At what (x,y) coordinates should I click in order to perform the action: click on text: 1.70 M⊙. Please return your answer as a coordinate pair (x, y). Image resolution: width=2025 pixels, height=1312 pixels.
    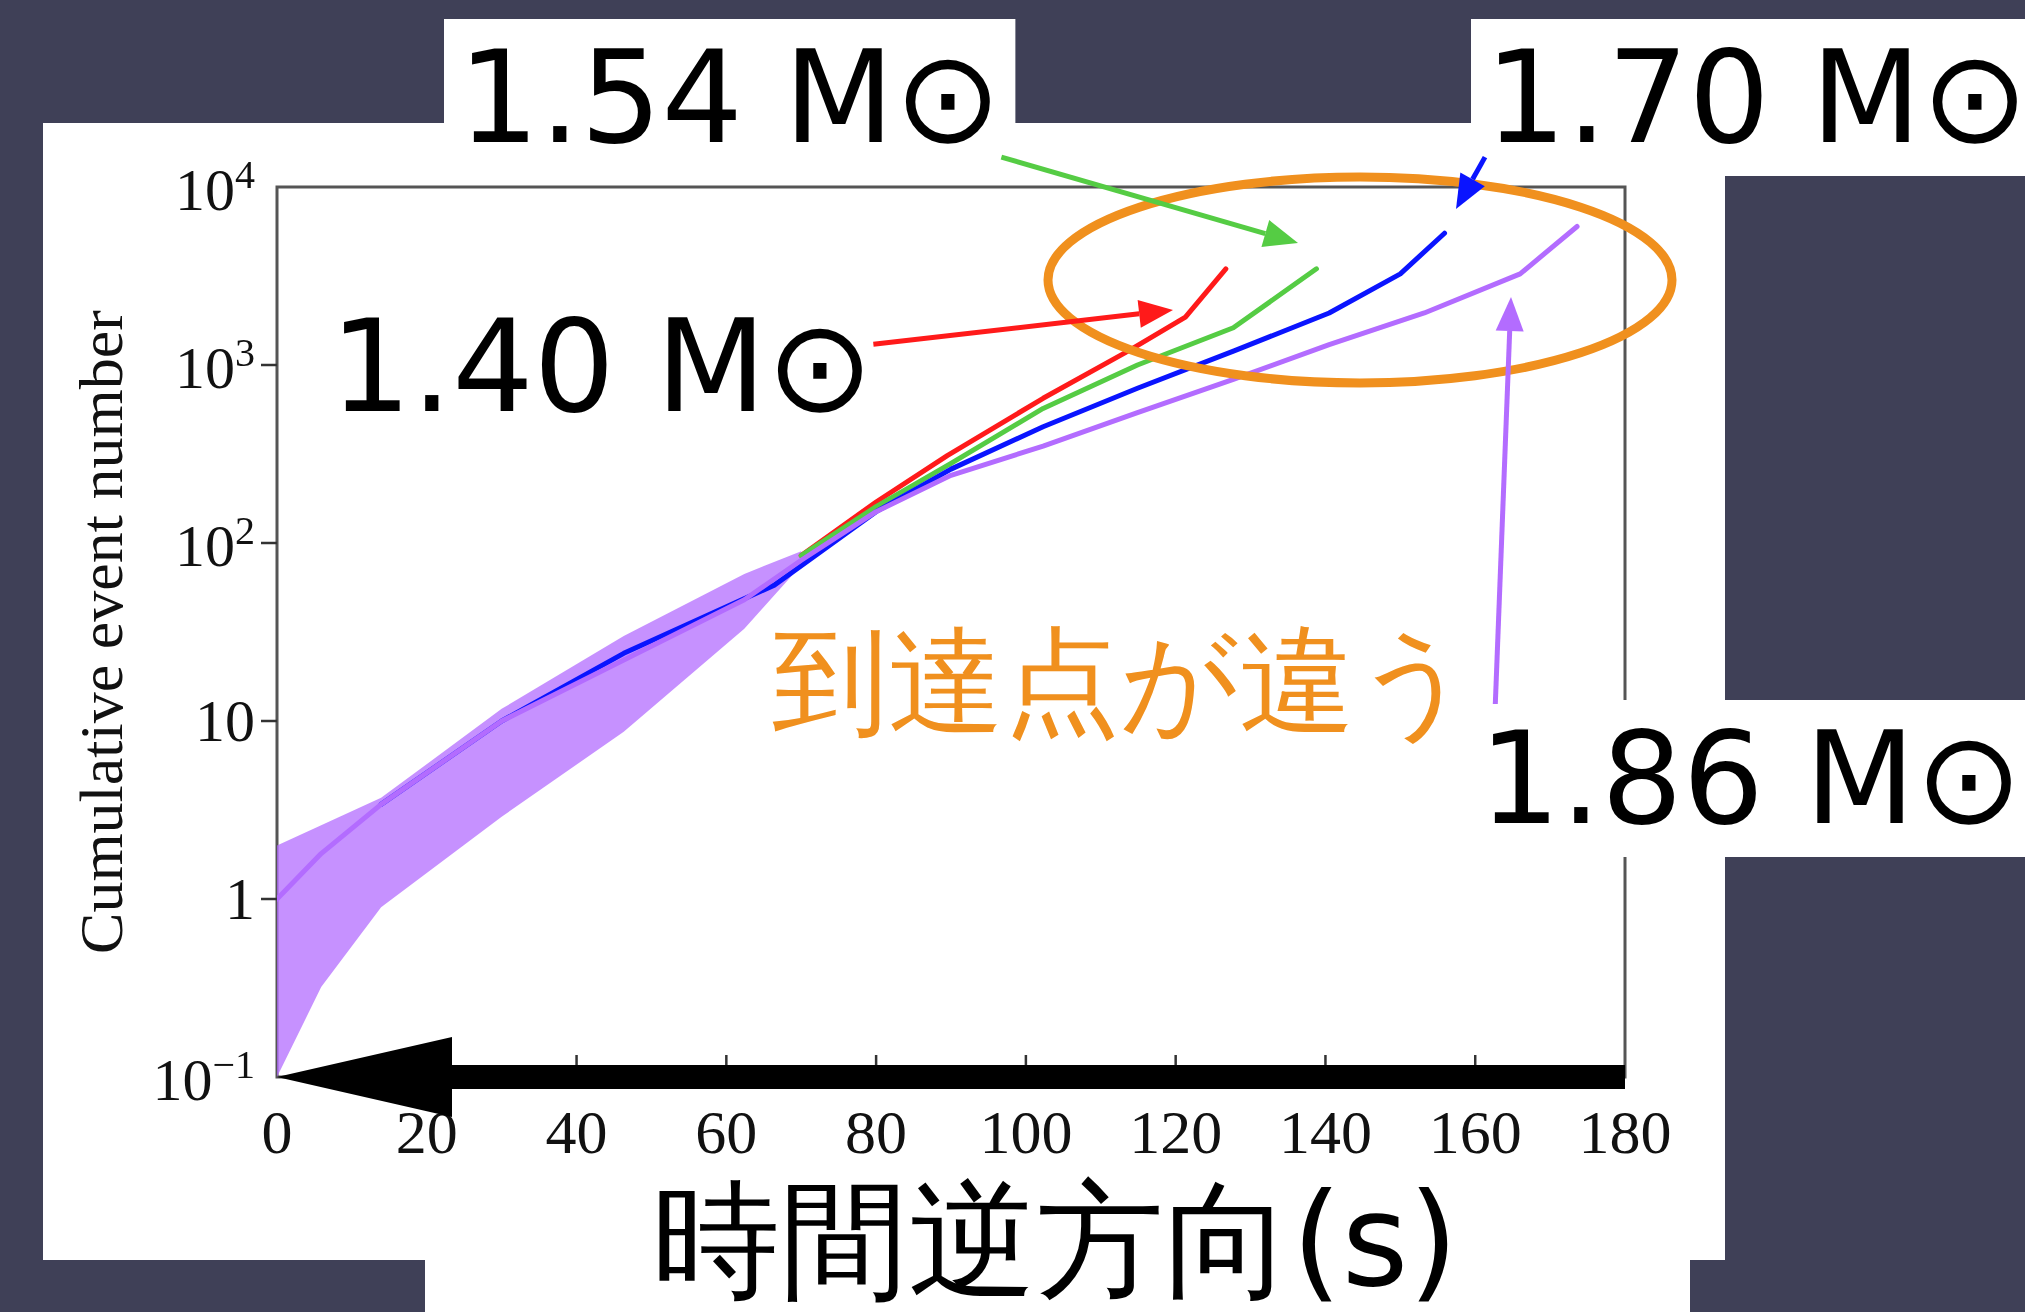
    Looking at the image, I should click on (1755, 97).